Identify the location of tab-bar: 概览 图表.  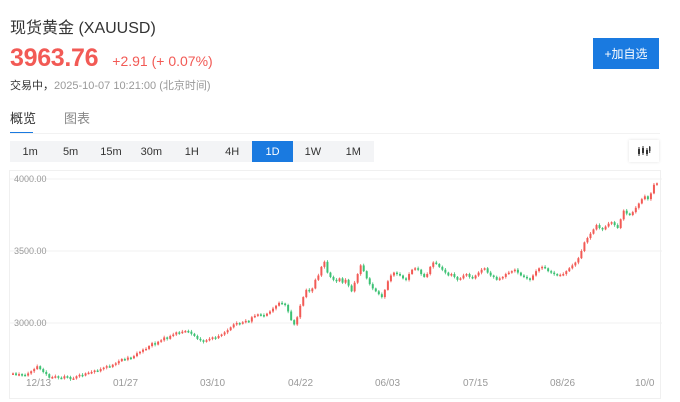
(64, 121).